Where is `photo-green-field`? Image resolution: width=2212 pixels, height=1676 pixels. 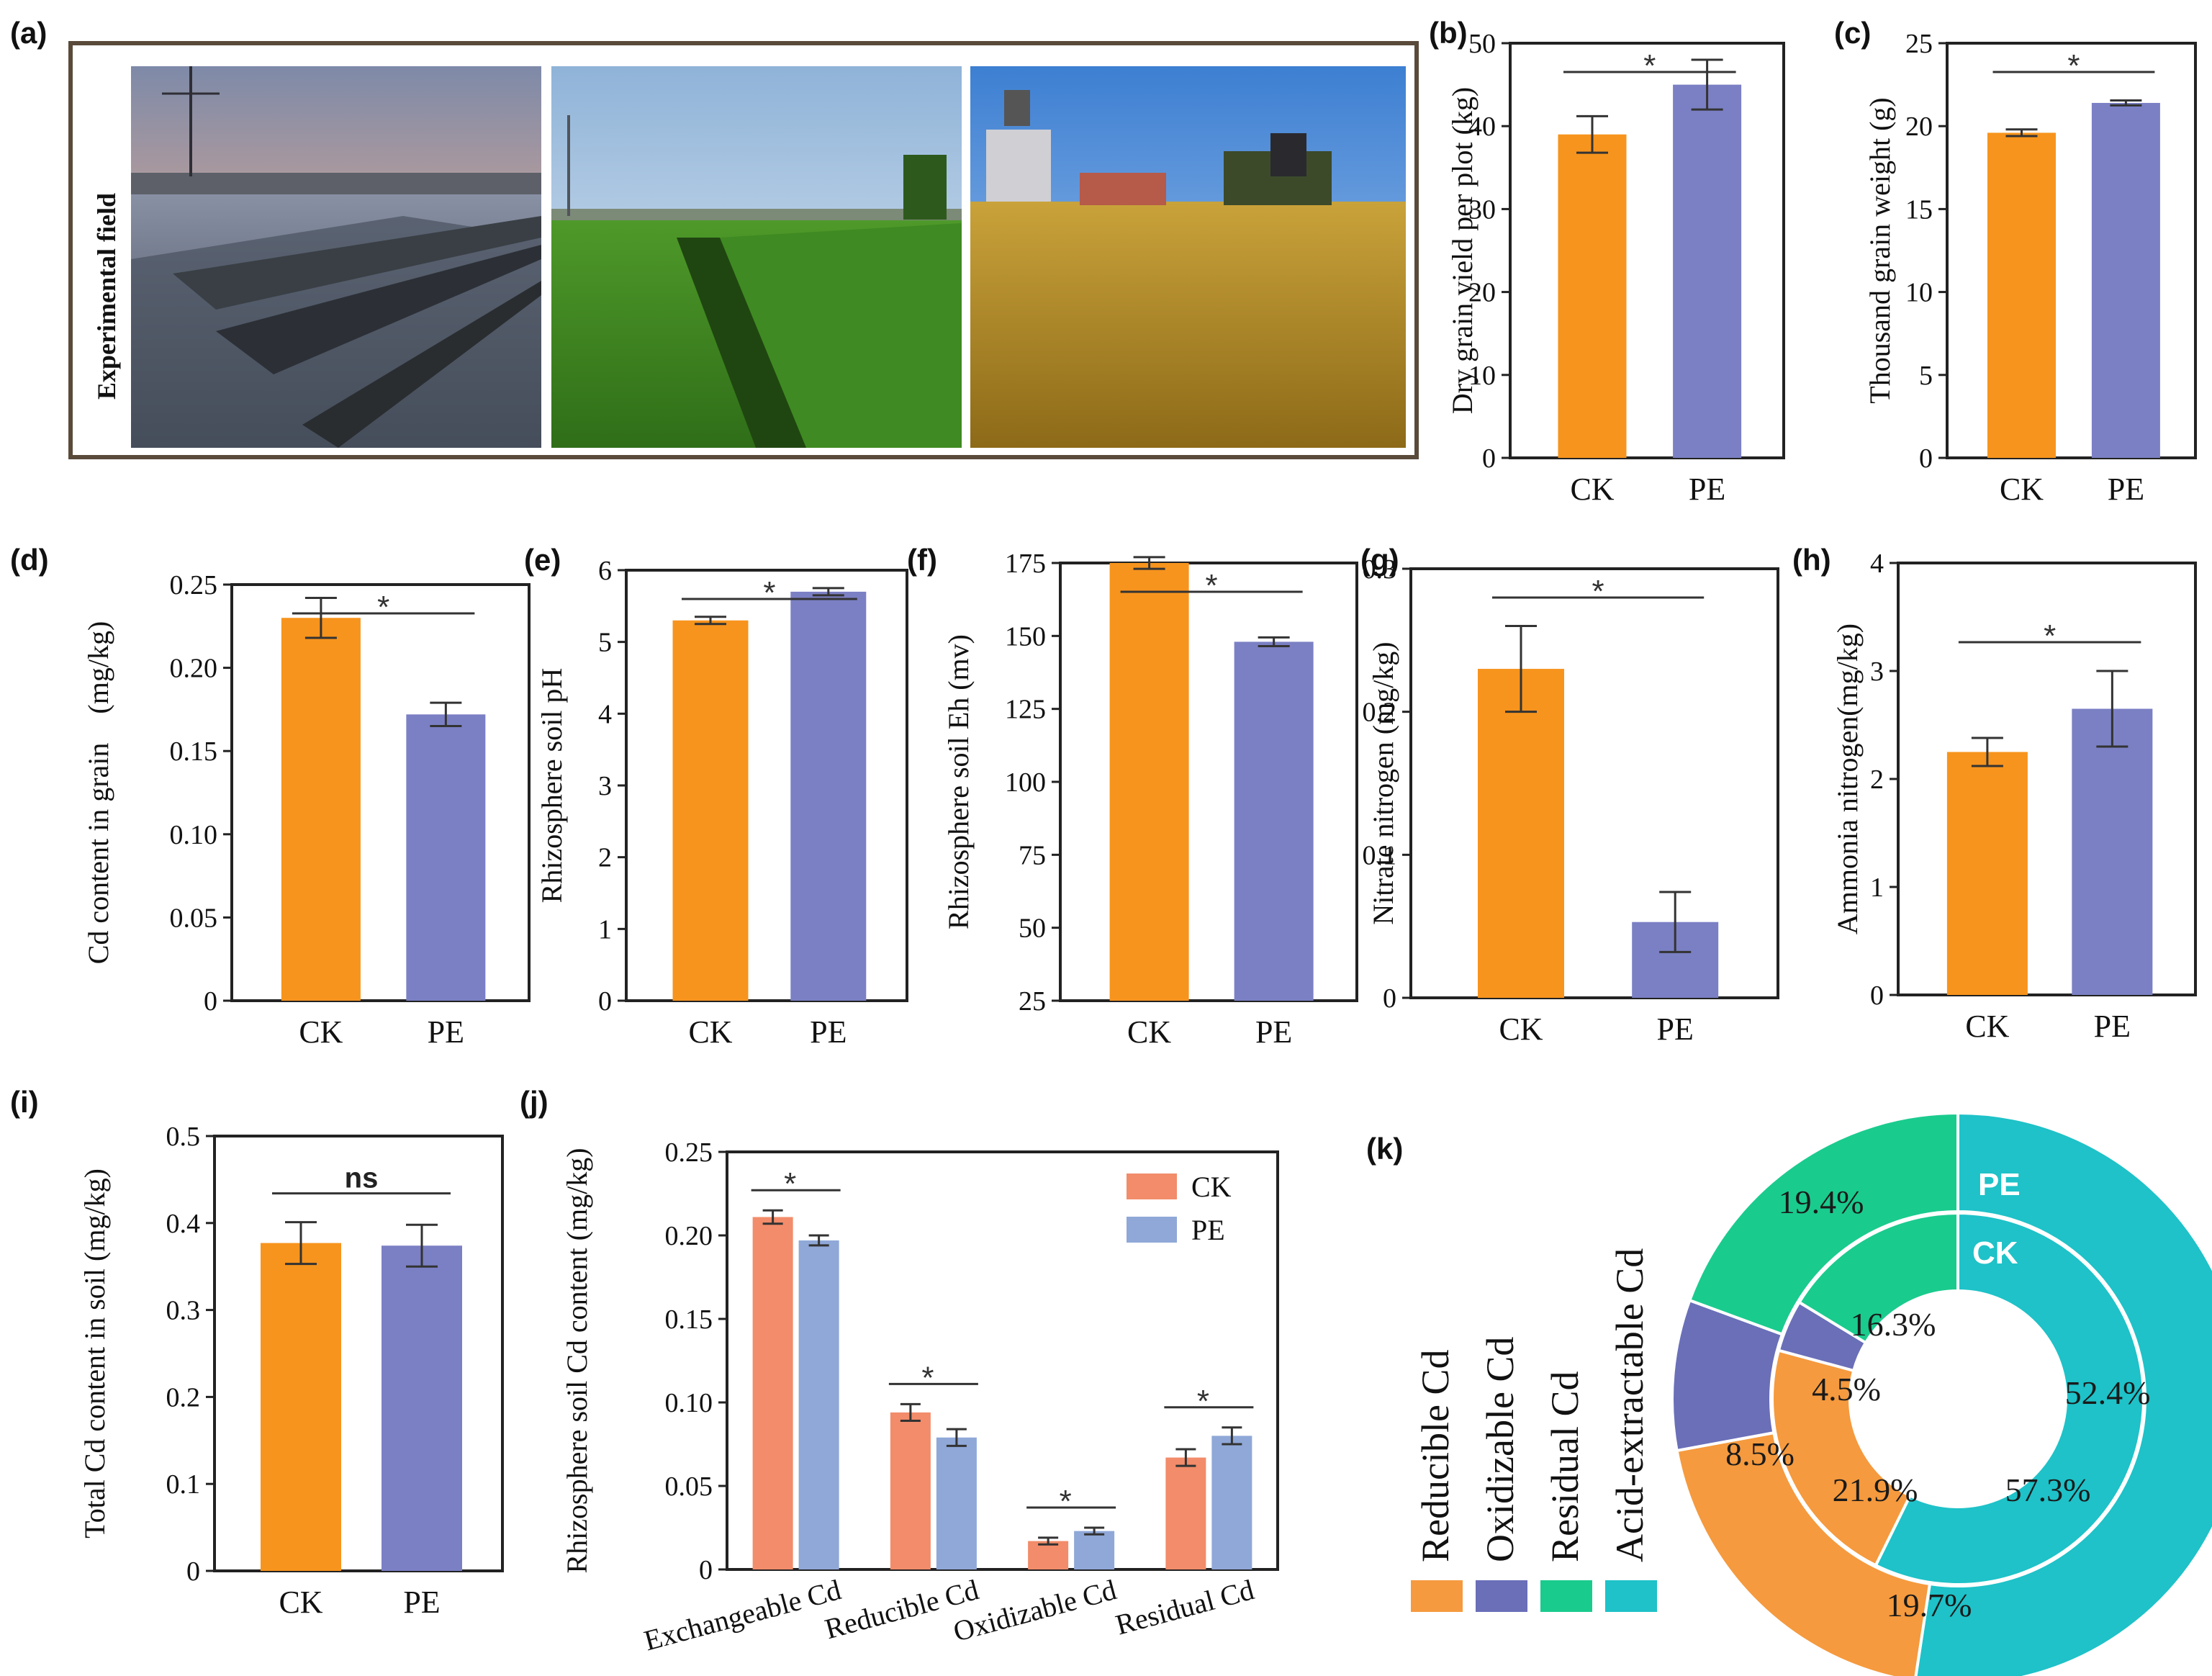
photo-green-field is located at coordinates (756, 257).